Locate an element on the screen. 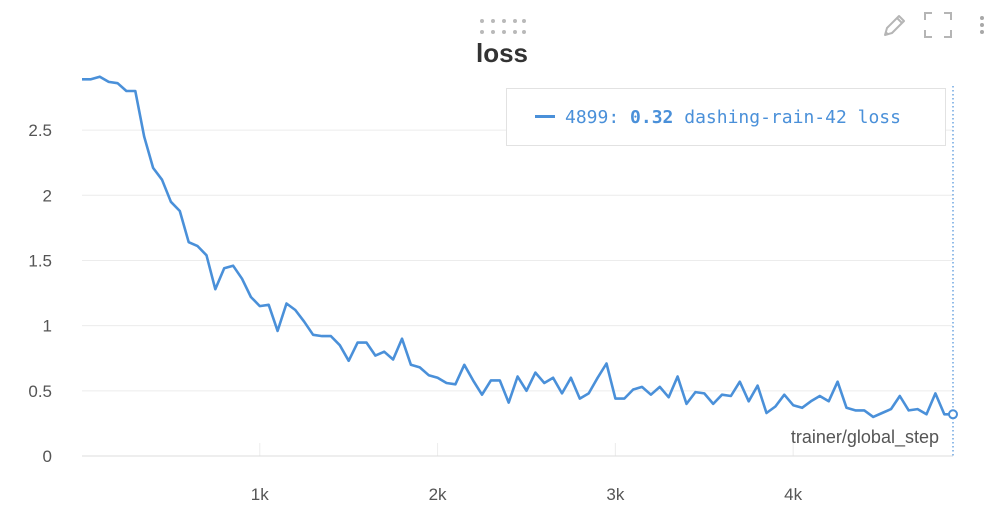 Image resolution: width=1004 pixels, height=528 pixels. fullscreen-icon is located at coordinates (938, 27).